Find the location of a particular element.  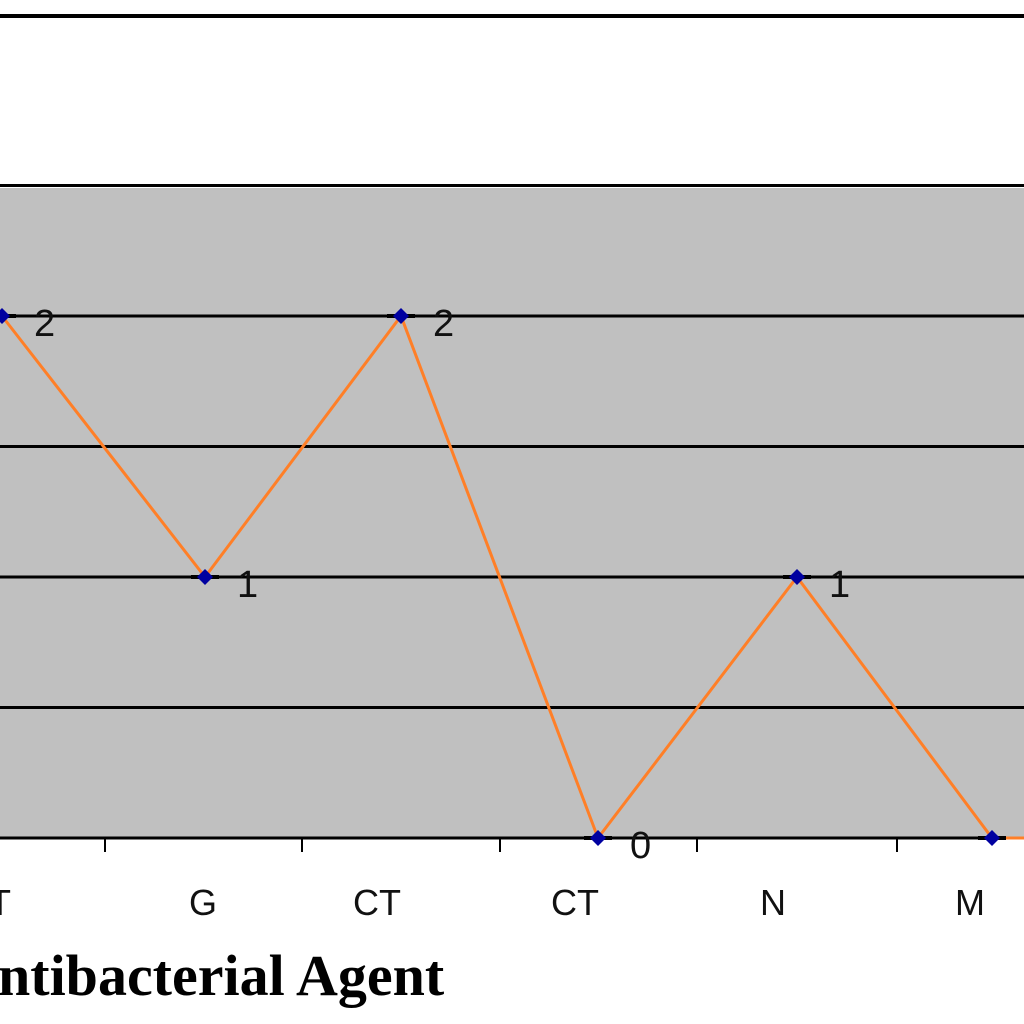

x-tick-label-0: T is located at coordinates (5, 902).